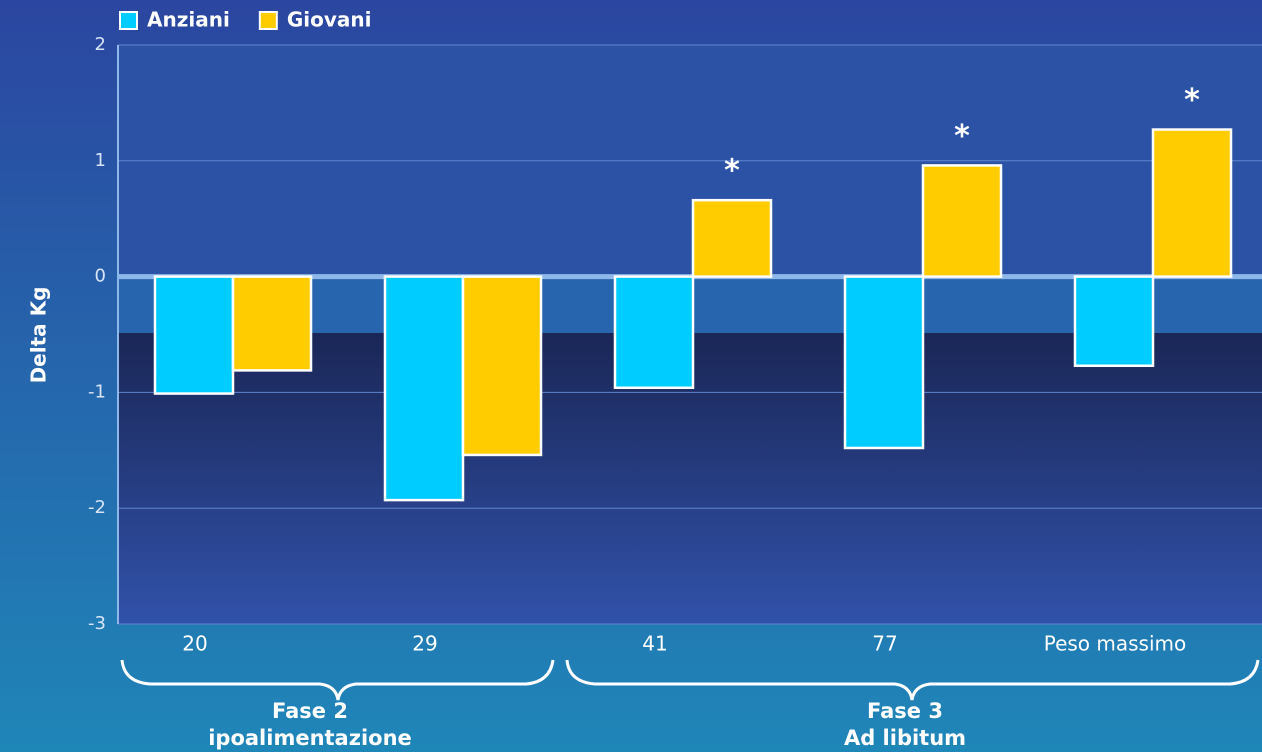  What do you see at coordinates (905, 711) in the screenshot?
I see `group-label: Fase 3` at bounding box center [905, 711].